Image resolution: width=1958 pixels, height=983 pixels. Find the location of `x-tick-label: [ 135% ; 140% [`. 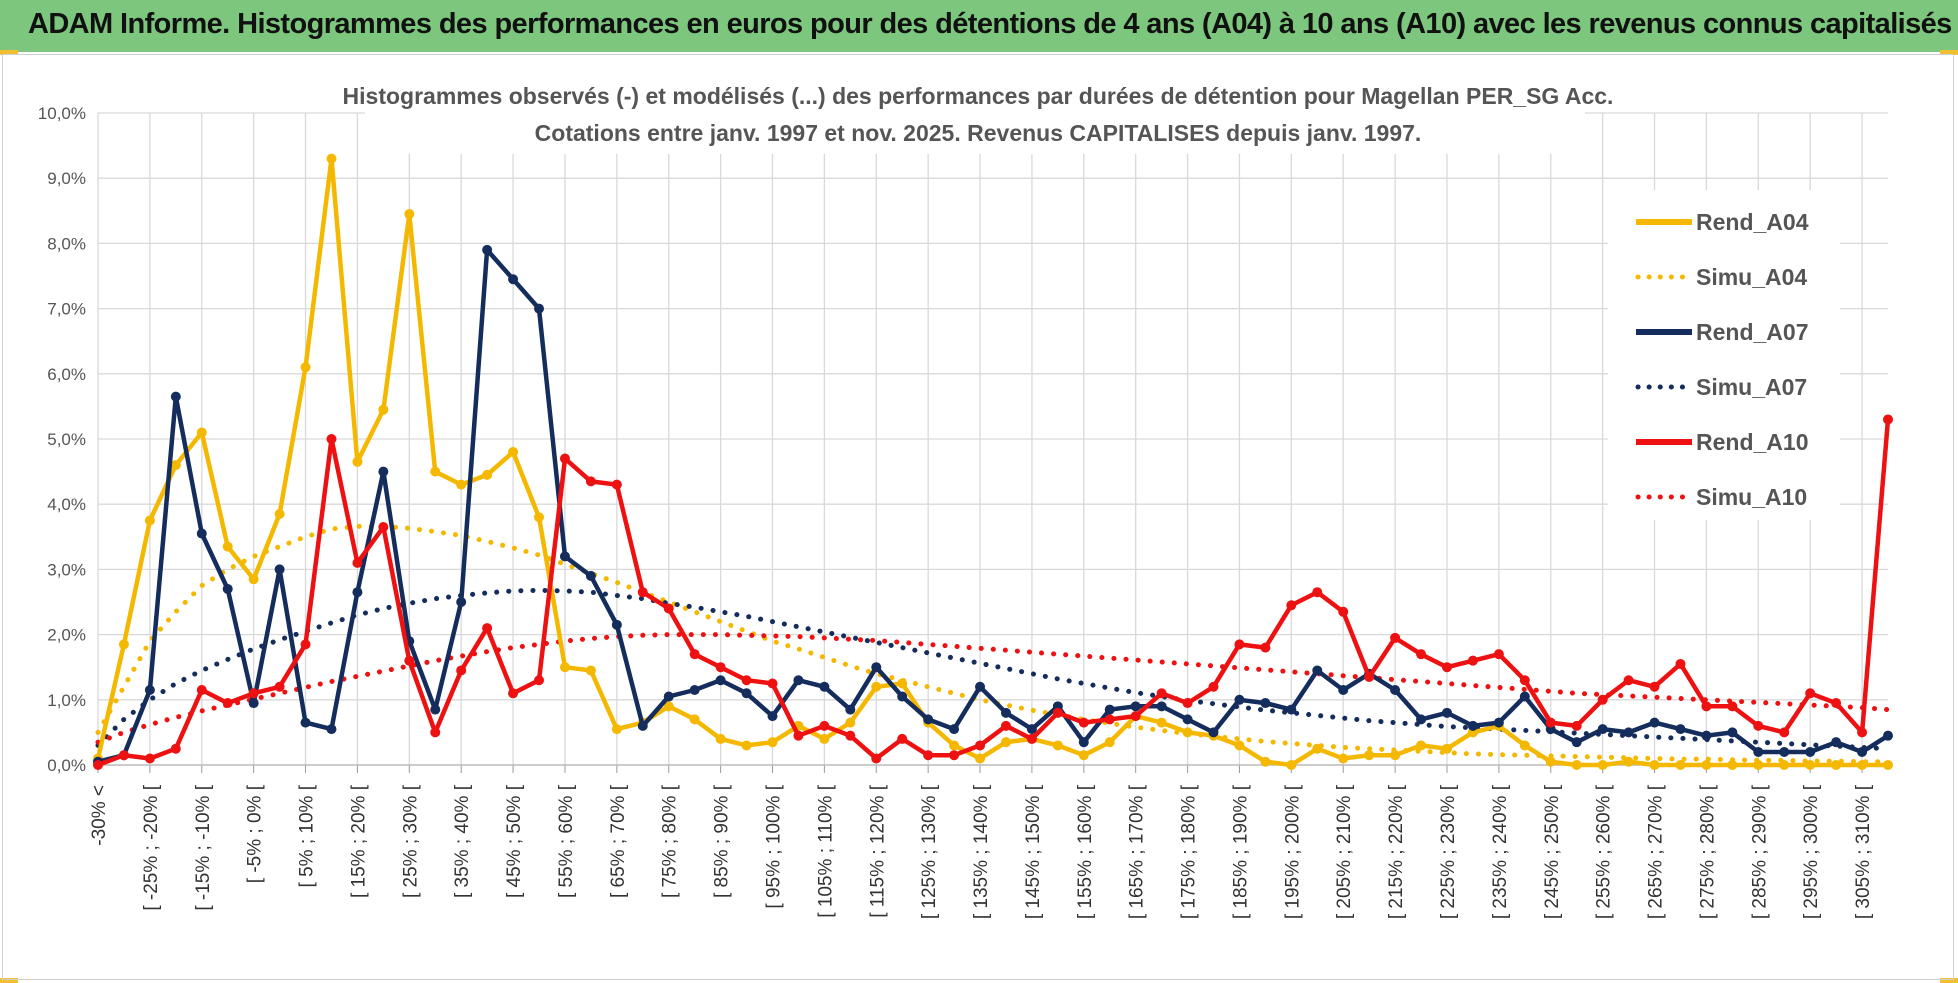

x-tick-label: [ 135% ; 140% [ is located at coordinates (981, 851).